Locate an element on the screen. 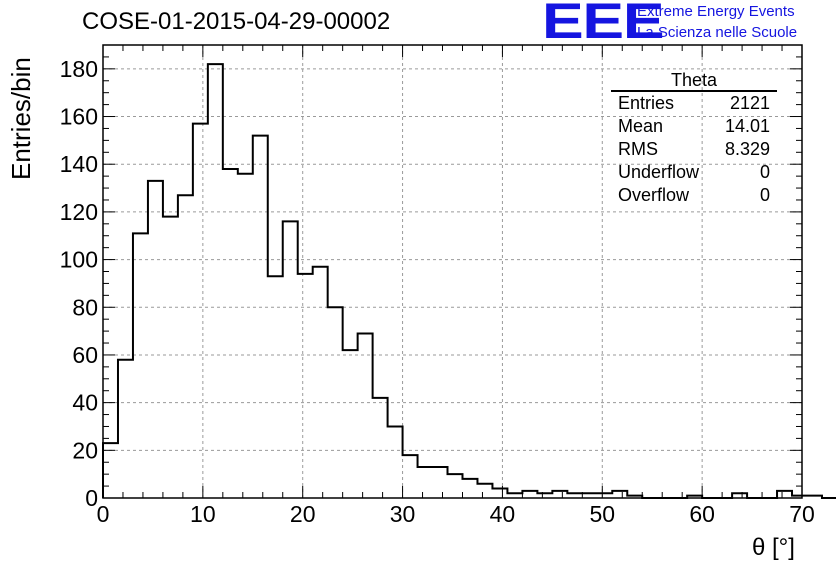  y-tick-label: 120 is located at coordinates (79, 212).